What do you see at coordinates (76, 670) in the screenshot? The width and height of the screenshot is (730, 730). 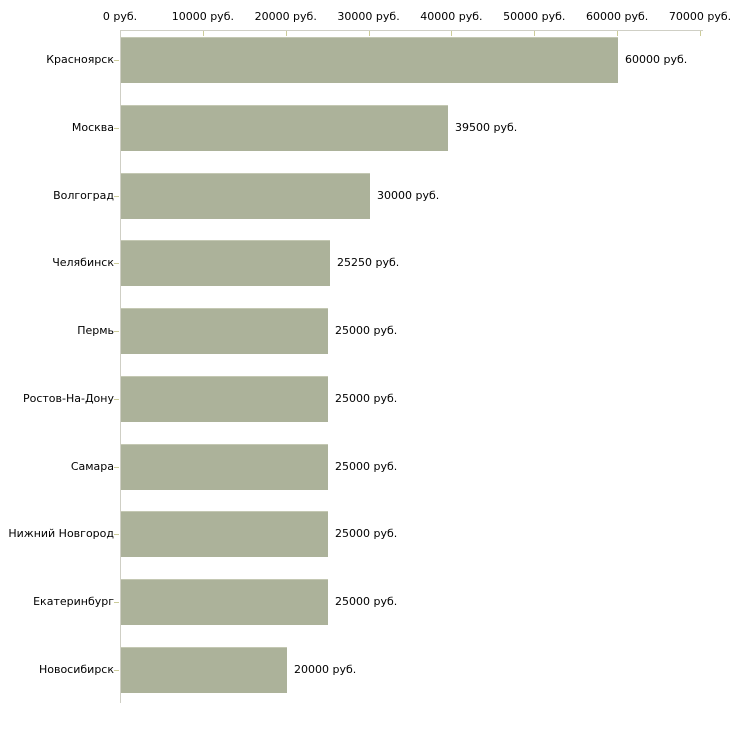 I see `category-label: Новосибирск` at bounding box center [76, 670].